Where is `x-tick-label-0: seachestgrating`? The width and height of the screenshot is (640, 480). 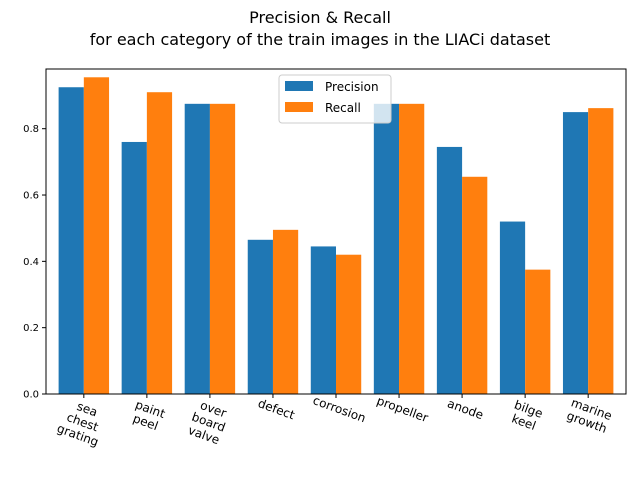 x-tick-label-0: seachestgrating is located at coordinates (82, 422).